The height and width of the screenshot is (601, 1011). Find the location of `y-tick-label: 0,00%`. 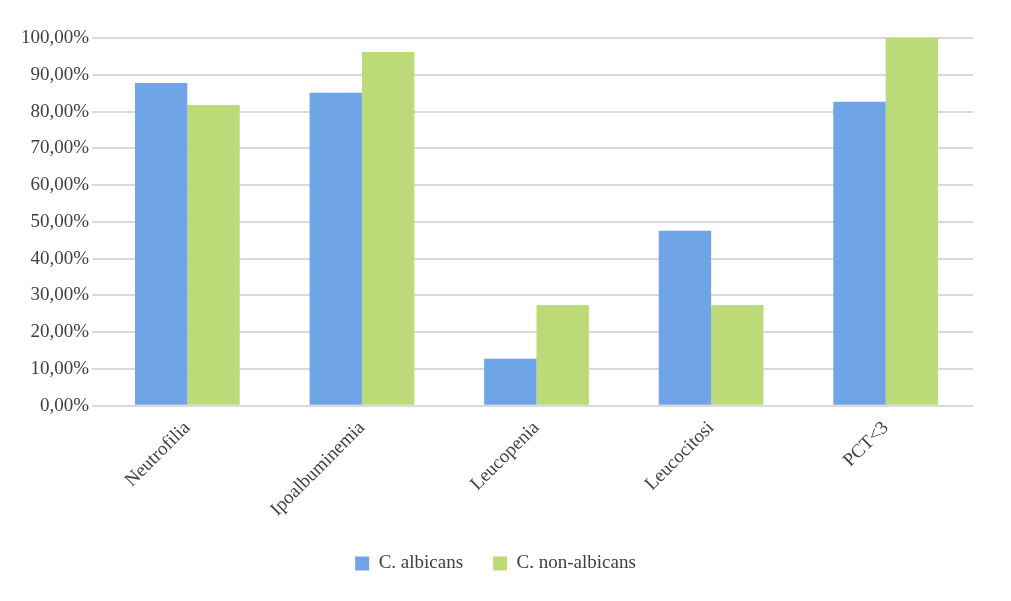

y-tick-label: 0,00% is located at coordinates (65, 404).